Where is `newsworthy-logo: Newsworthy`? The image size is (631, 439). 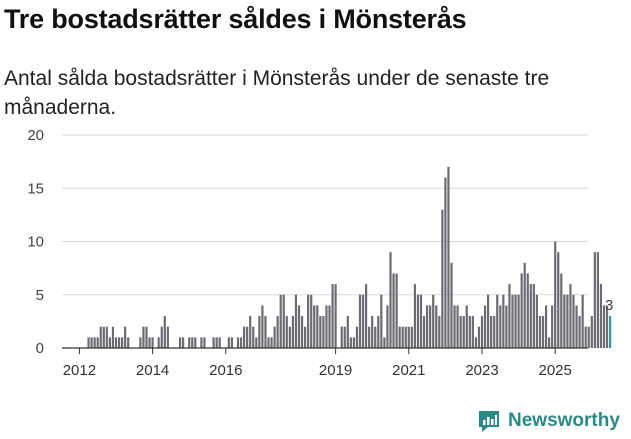
newsworthy-logo: Newsworthy is located at coordinates (548, 421).